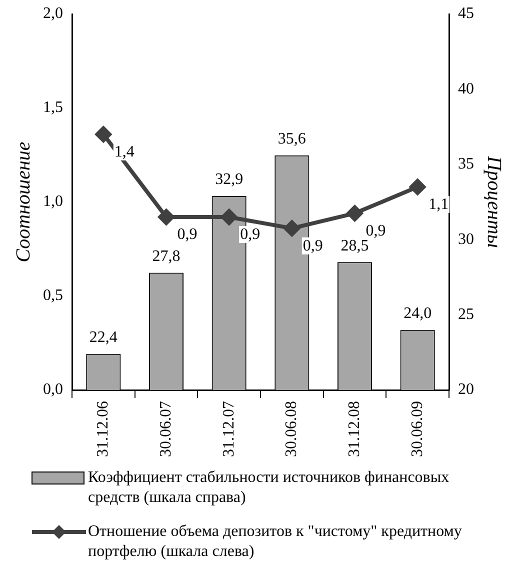  Describe the element at coordinates (417, 429) in the screenshot. I see `x-tick-label: 30.06.09` at that location.